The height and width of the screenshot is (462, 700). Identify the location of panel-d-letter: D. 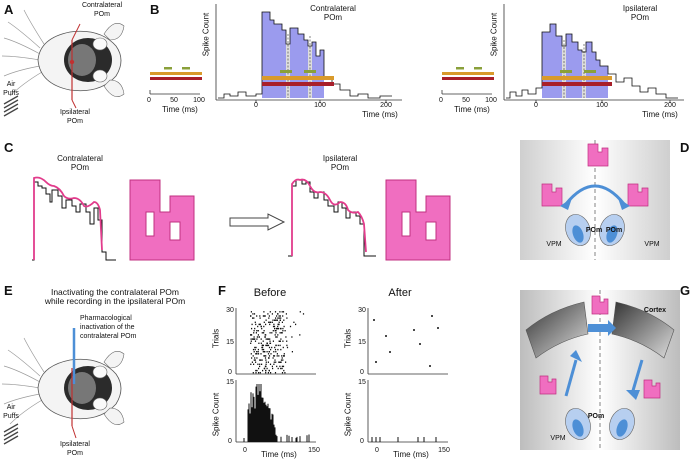
(685, 147).